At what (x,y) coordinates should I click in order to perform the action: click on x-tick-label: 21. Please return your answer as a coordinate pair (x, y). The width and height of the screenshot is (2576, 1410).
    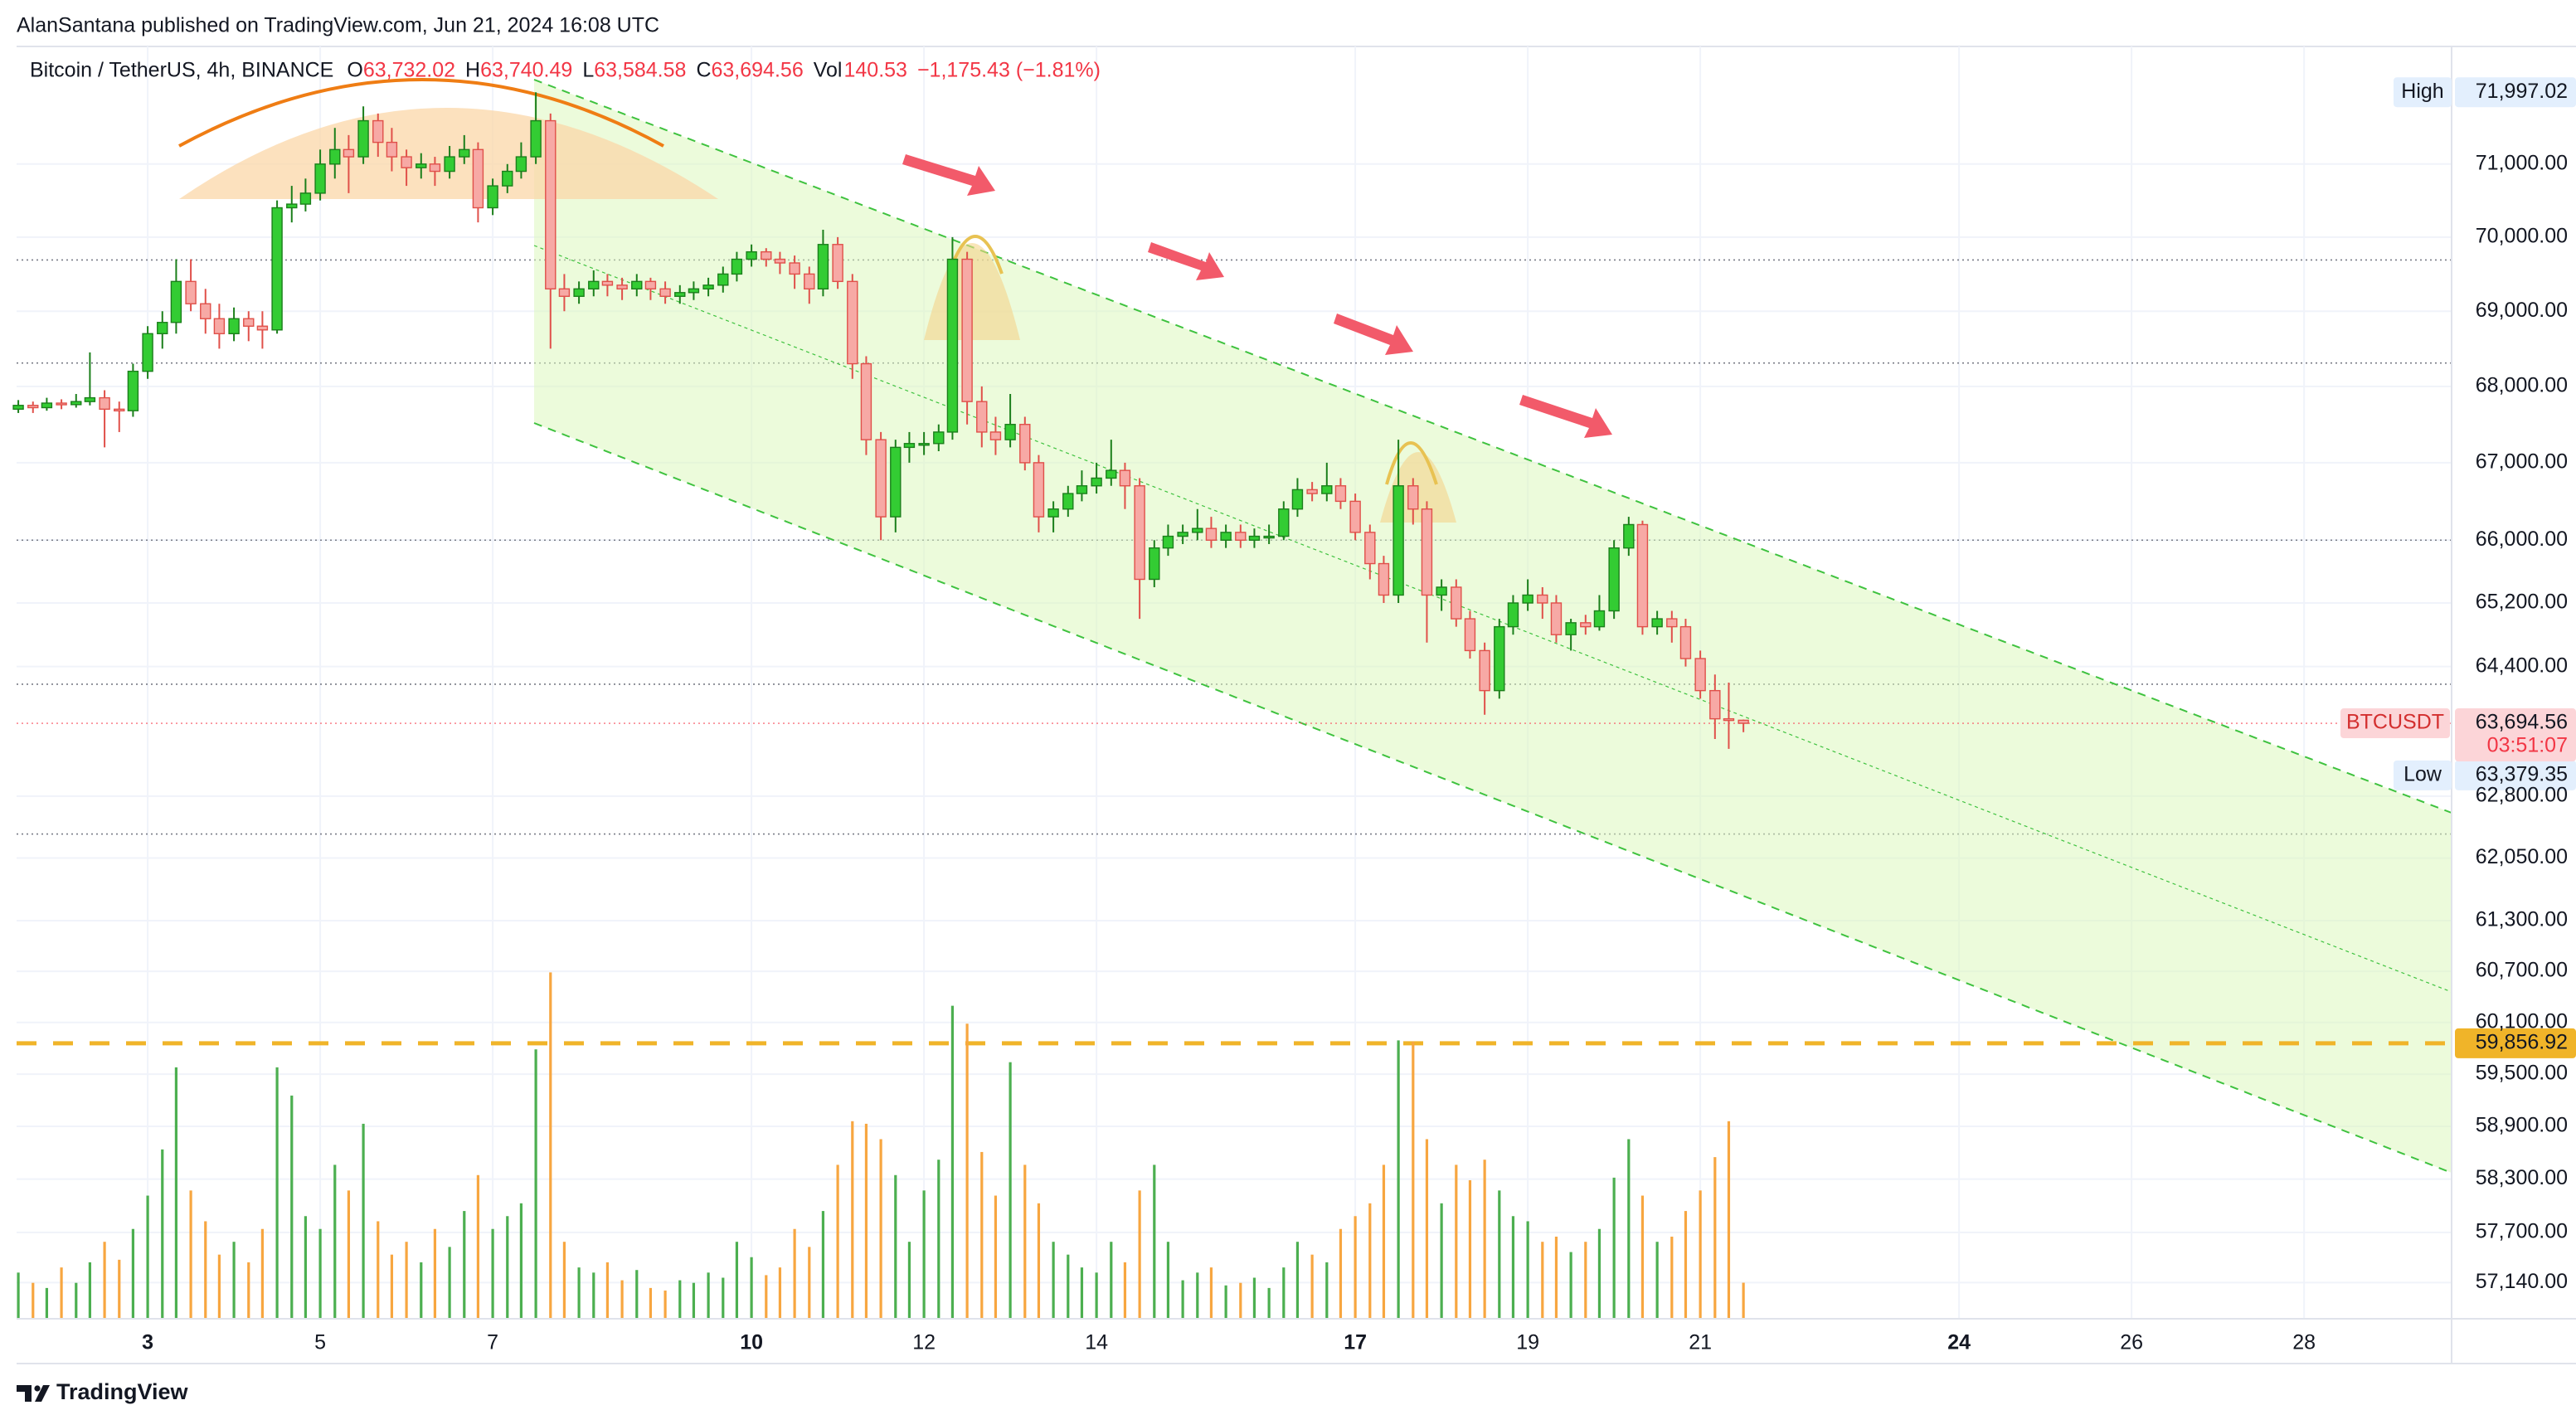
    Looking at the image, I should click on (1701, 1342).